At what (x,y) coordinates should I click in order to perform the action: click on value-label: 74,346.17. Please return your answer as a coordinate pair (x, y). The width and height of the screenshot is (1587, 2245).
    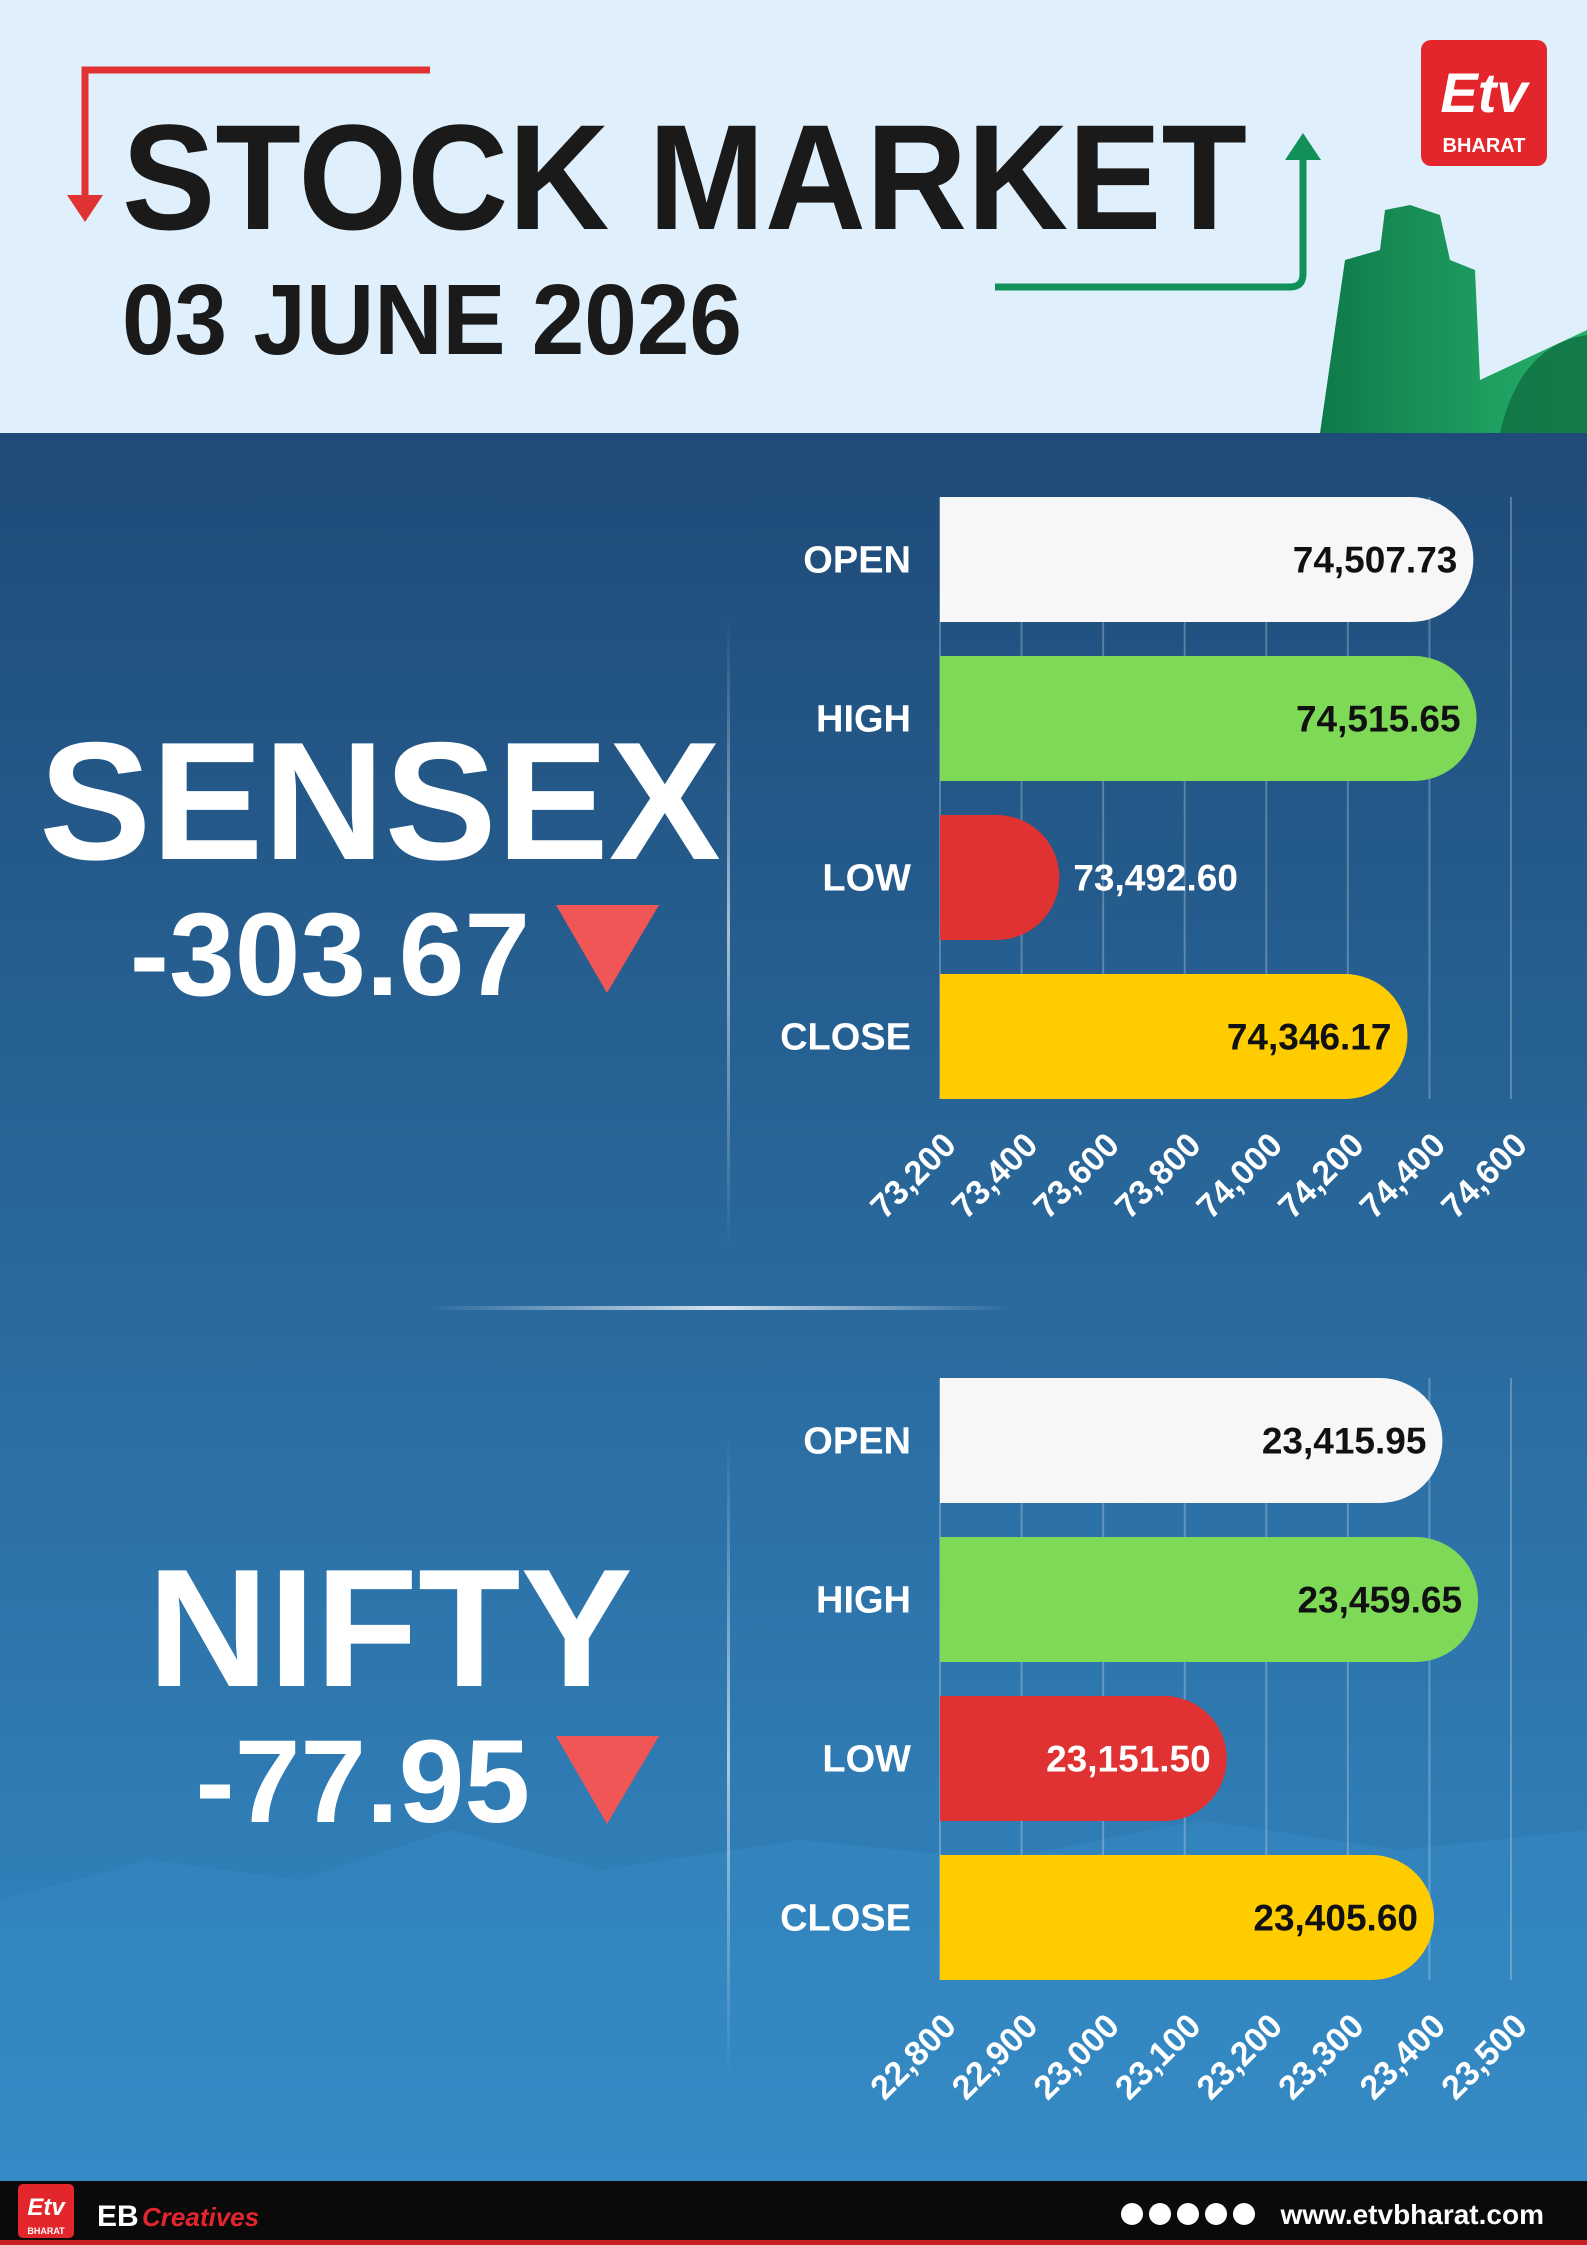
    Looking at the image, I should click on (1309, 1037).